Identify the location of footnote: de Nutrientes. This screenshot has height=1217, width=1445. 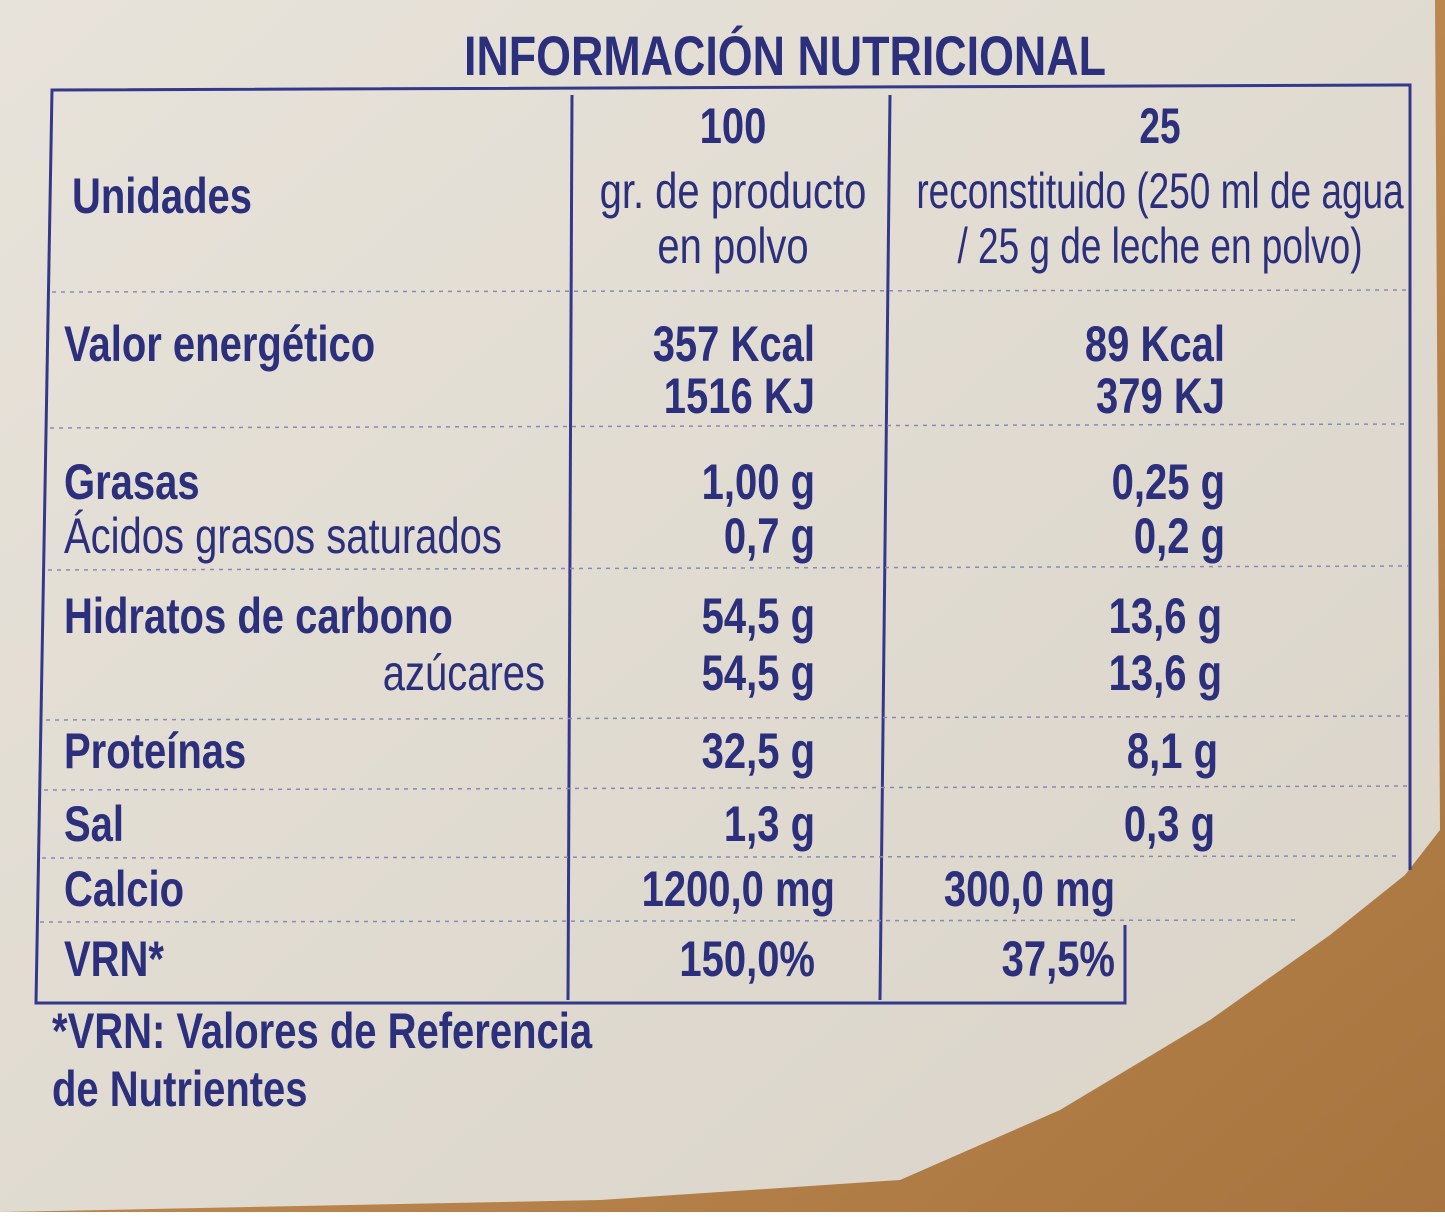
(180, 1089).